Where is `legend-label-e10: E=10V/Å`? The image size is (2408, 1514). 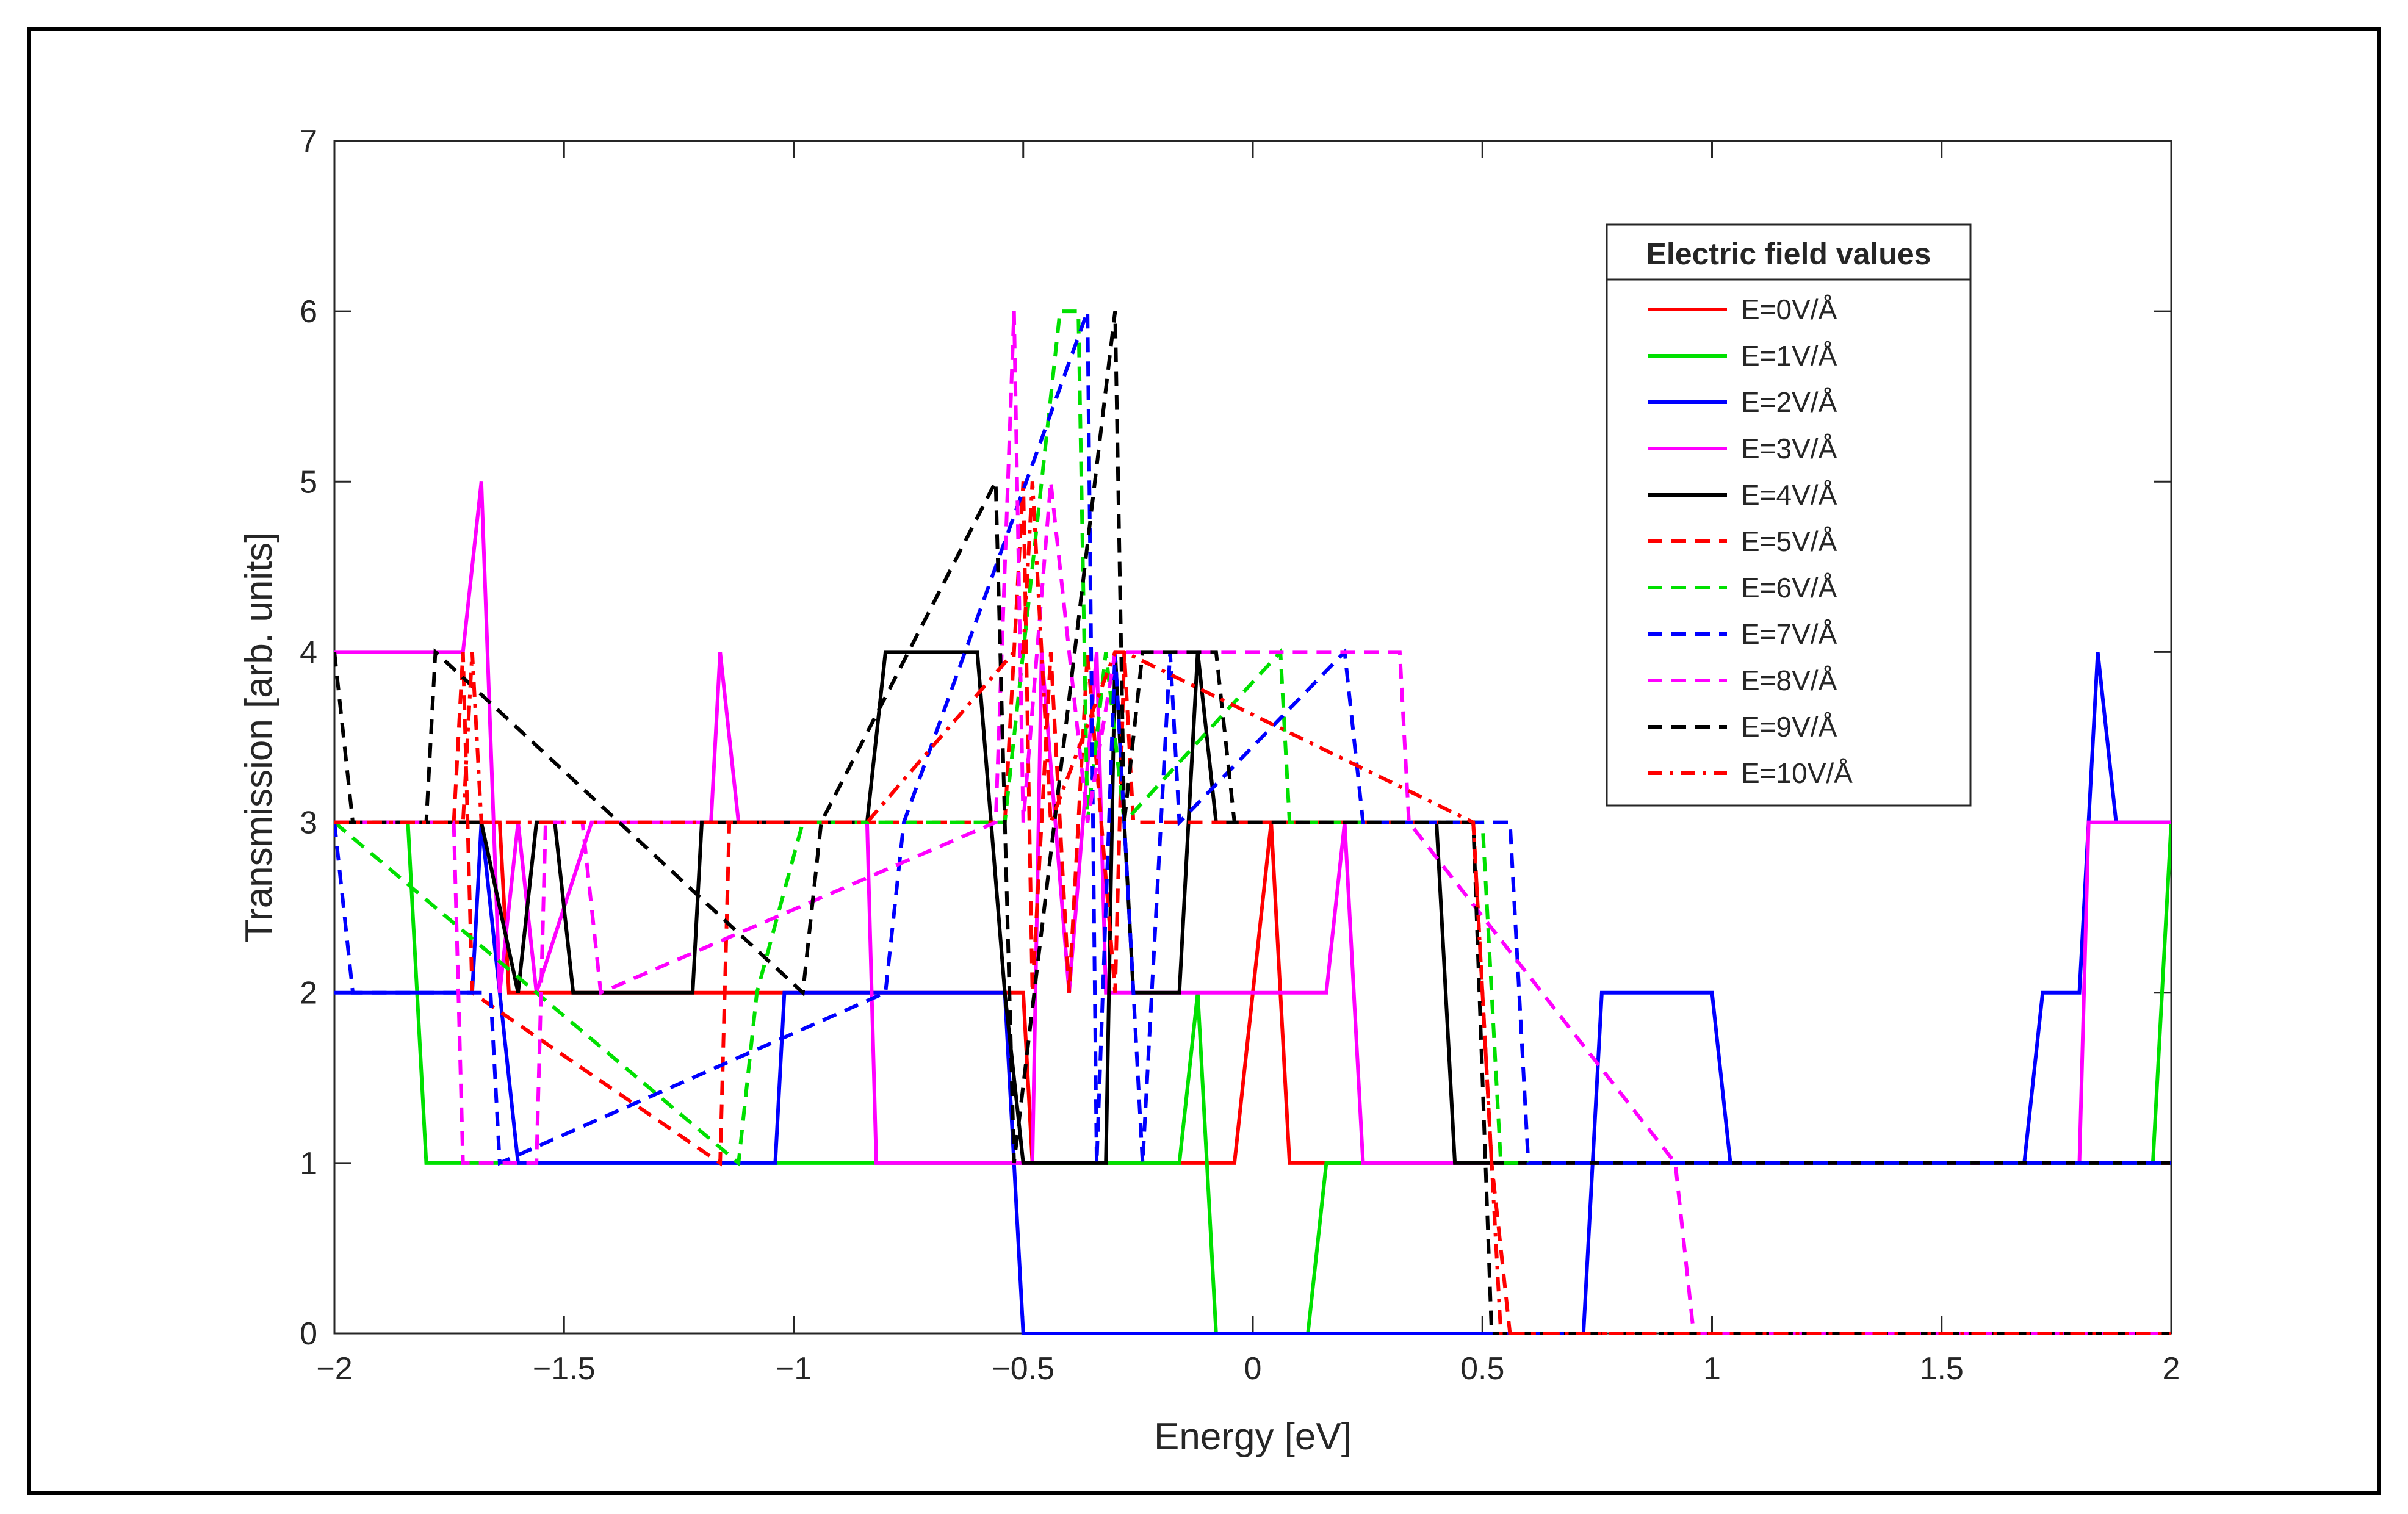
legend-label-e10: E=10V/Å is located at coordinates (1797, 773).